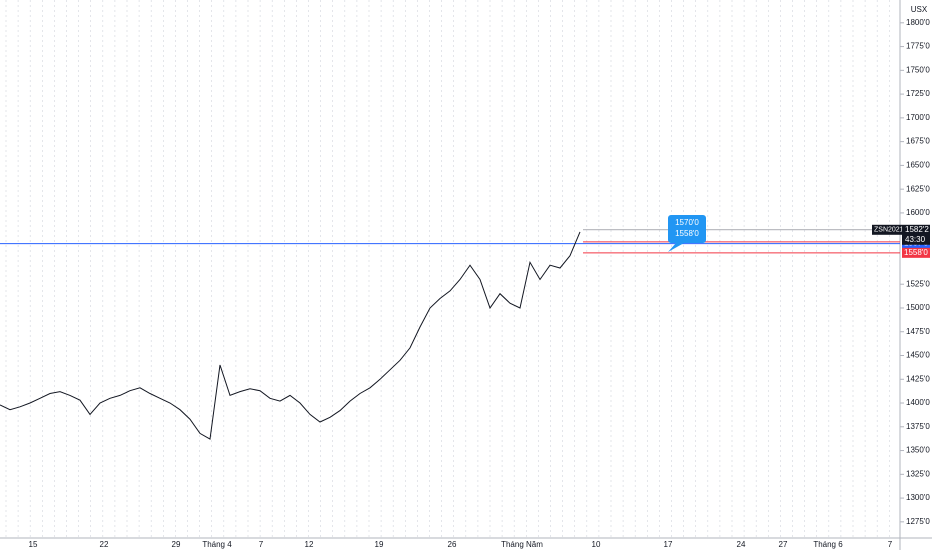 The image size is (932, 555). I want to click on level-label-bg, so click(916, 252).